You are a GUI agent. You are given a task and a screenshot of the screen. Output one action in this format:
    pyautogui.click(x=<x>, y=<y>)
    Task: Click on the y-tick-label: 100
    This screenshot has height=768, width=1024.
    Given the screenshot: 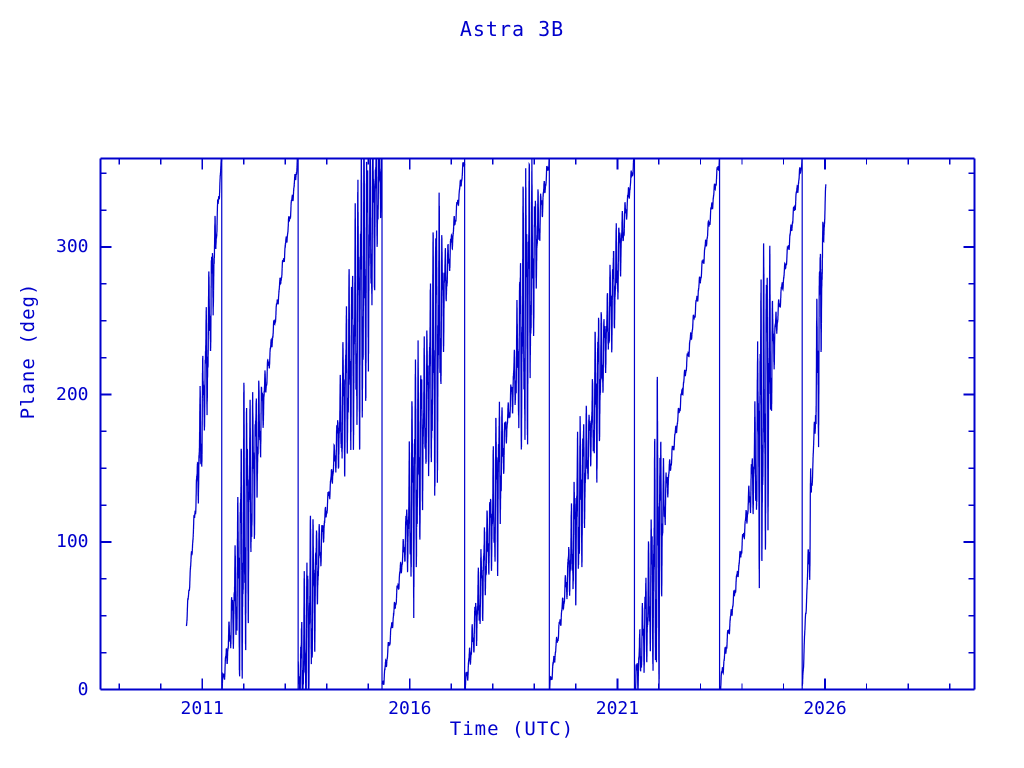 What is the action you would take?
    pyautogui.click(x=72, y=541)
    